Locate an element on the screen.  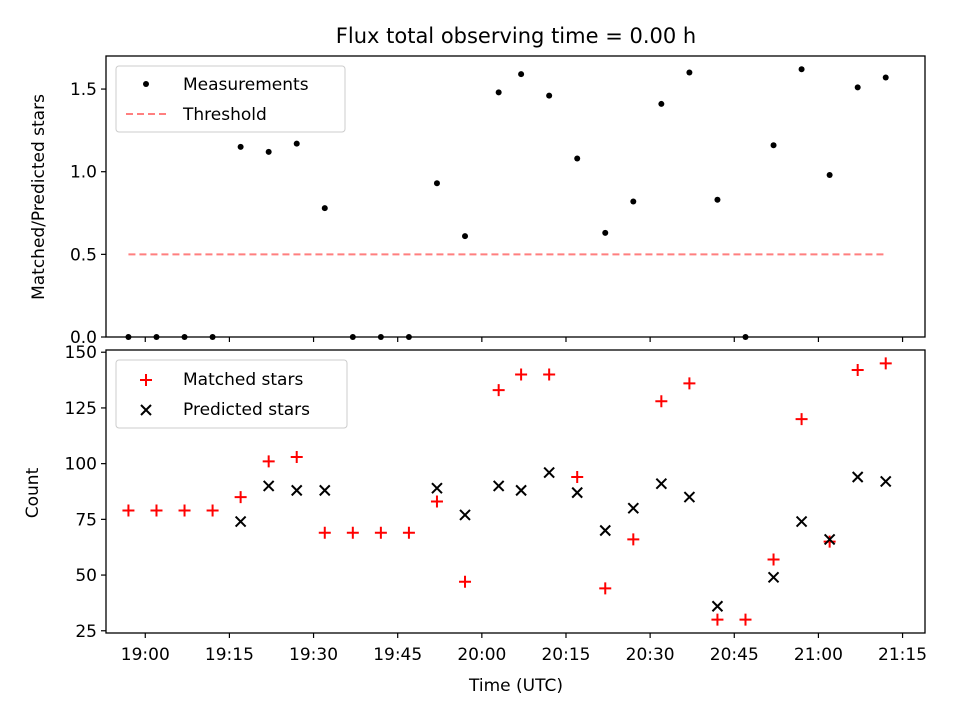
top-y-ticks: 0.0 0.5 1.0 1.5 is located at coordinates (88, 214).